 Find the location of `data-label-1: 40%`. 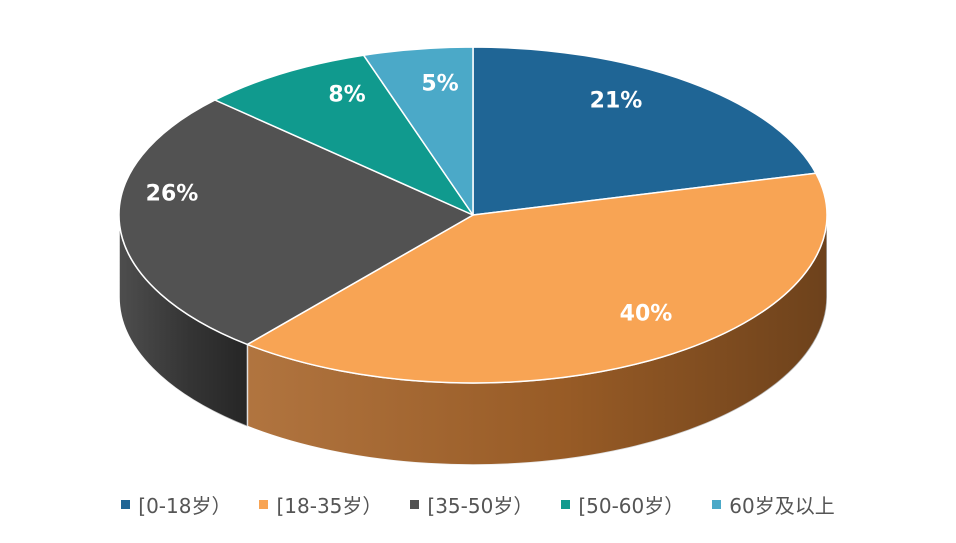

data-label-1: 40% is located at coordinates (646, 314).